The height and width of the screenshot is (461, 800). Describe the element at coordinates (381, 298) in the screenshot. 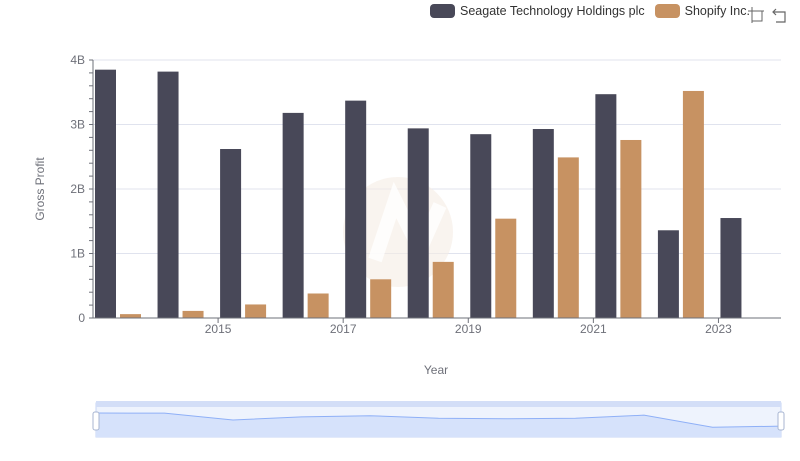

I see `bar-shopify-2018` at that location.